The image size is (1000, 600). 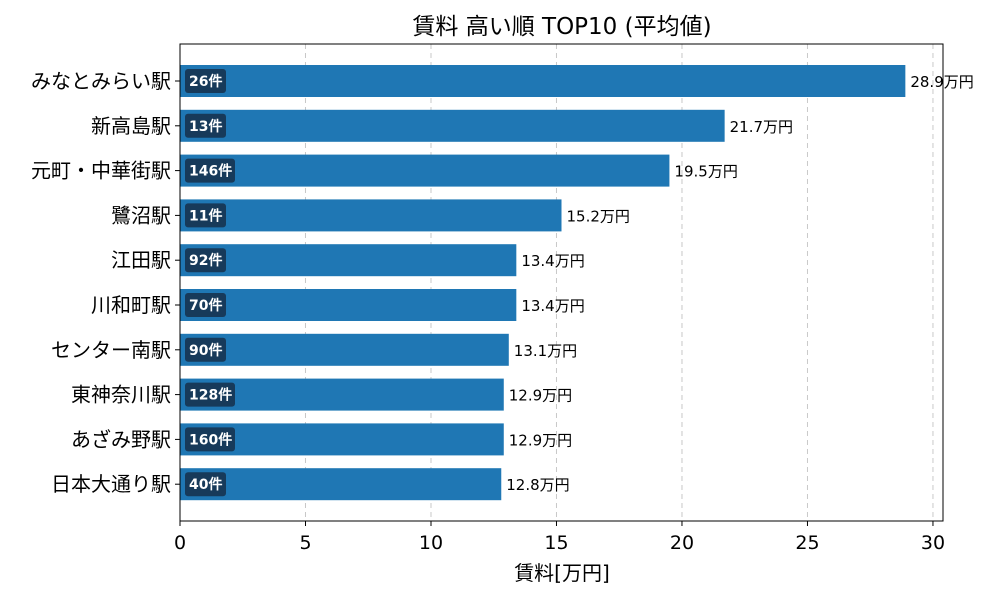 I want to click on count-badge-label-6: 90件, so click(x=205, y=350).